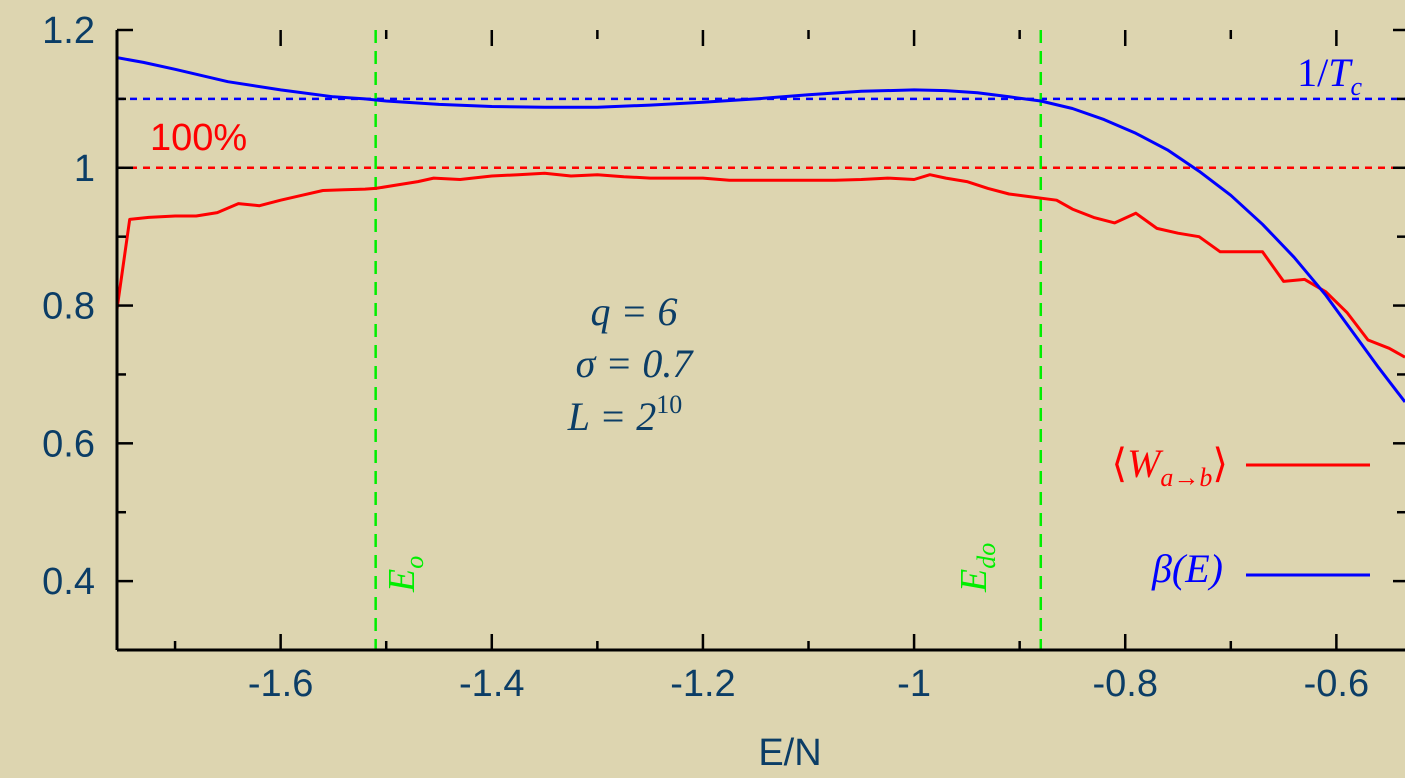 This screenshot has width=1405, height=778. What do you see at coordinates (68, 582) in the screenshot?
I see `y-tick-label: 0.4` at bounding box center [68, 582].